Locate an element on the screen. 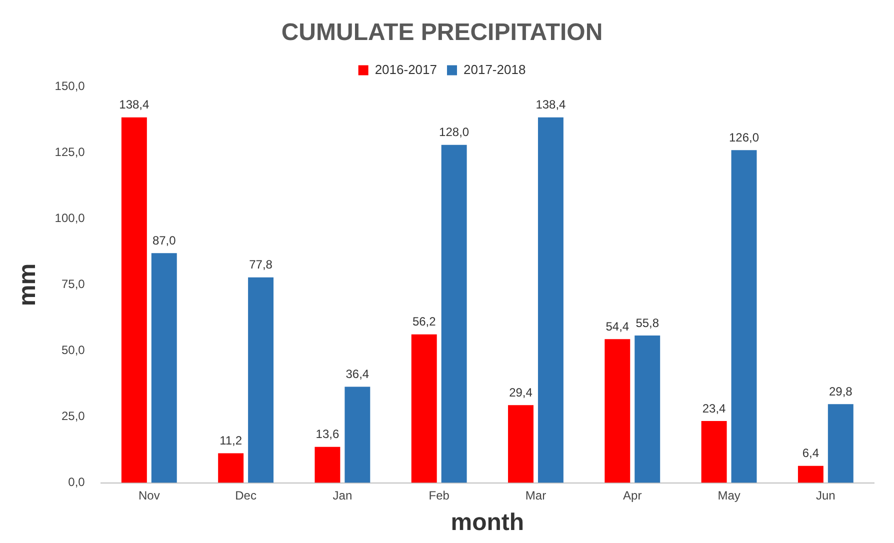  data-label: 29,4 is located at coordinates (521, 392).